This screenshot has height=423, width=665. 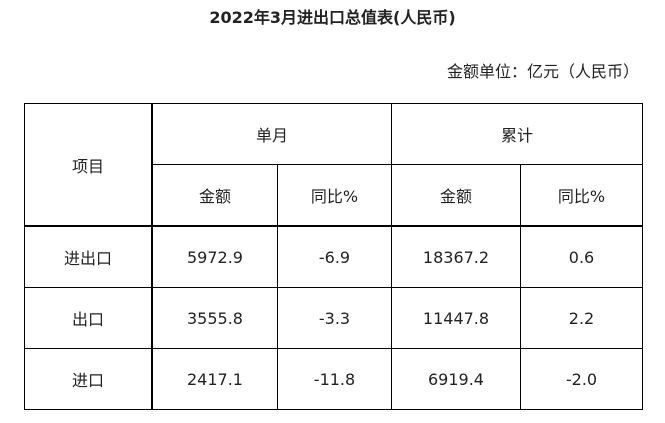 I want to click on header-cumulative: 累计, so click(x=517, y=134).